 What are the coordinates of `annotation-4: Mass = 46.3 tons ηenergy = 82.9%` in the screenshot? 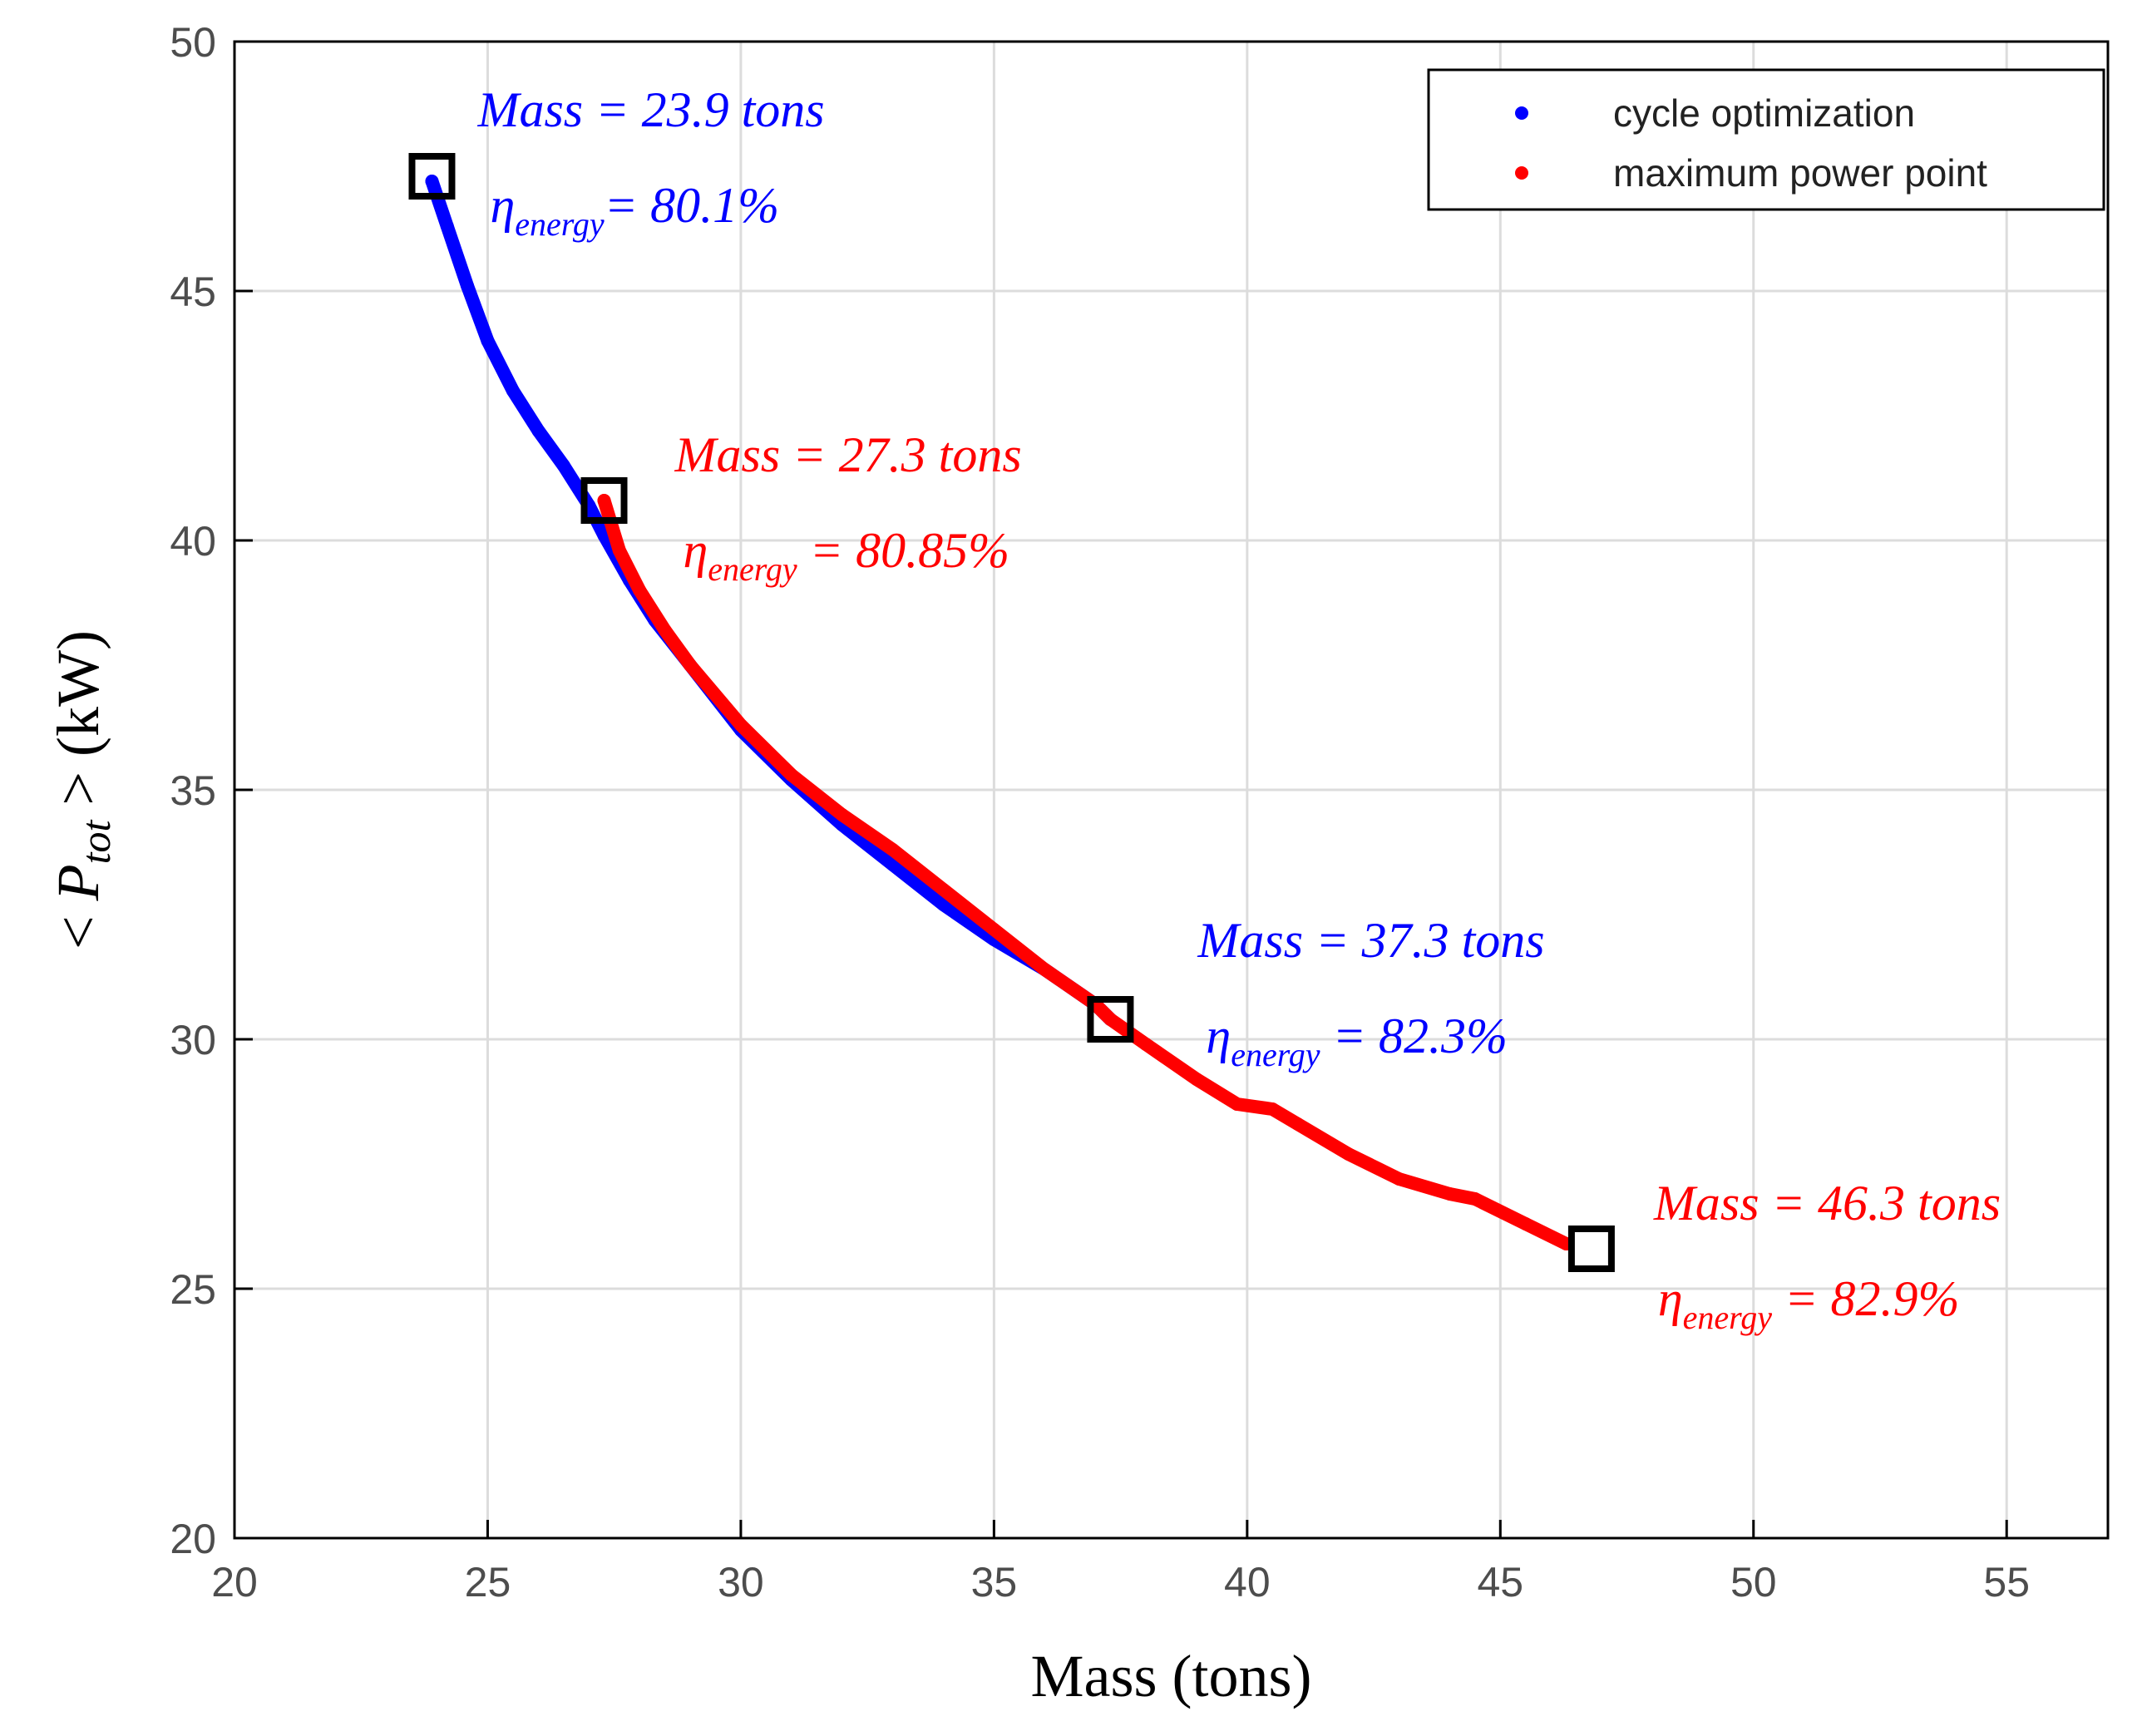 It's located at (1827, 1256).